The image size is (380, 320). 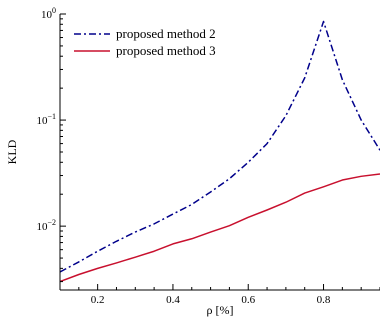 I want to click on x-tick-label: 0.4, so click(x=173, y=300).